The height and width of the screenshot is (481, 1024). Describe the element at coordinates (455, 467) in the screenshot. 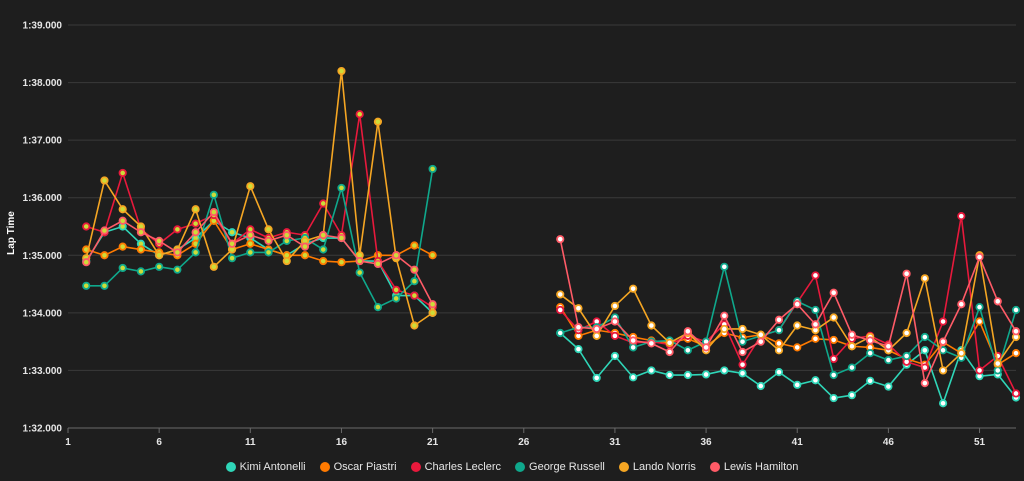

I see `legend-item-charles-leclerc: Charles Leclerc` at that location.